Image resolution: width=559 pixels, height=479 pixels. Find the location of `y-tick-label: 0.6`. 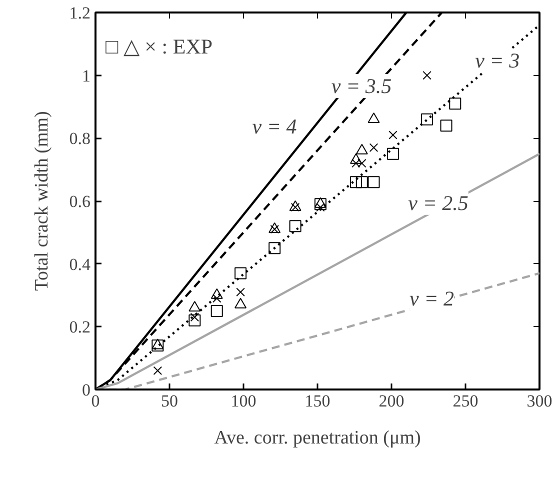

y-tick-label: 0.6 is located at coordinates (79, 201).